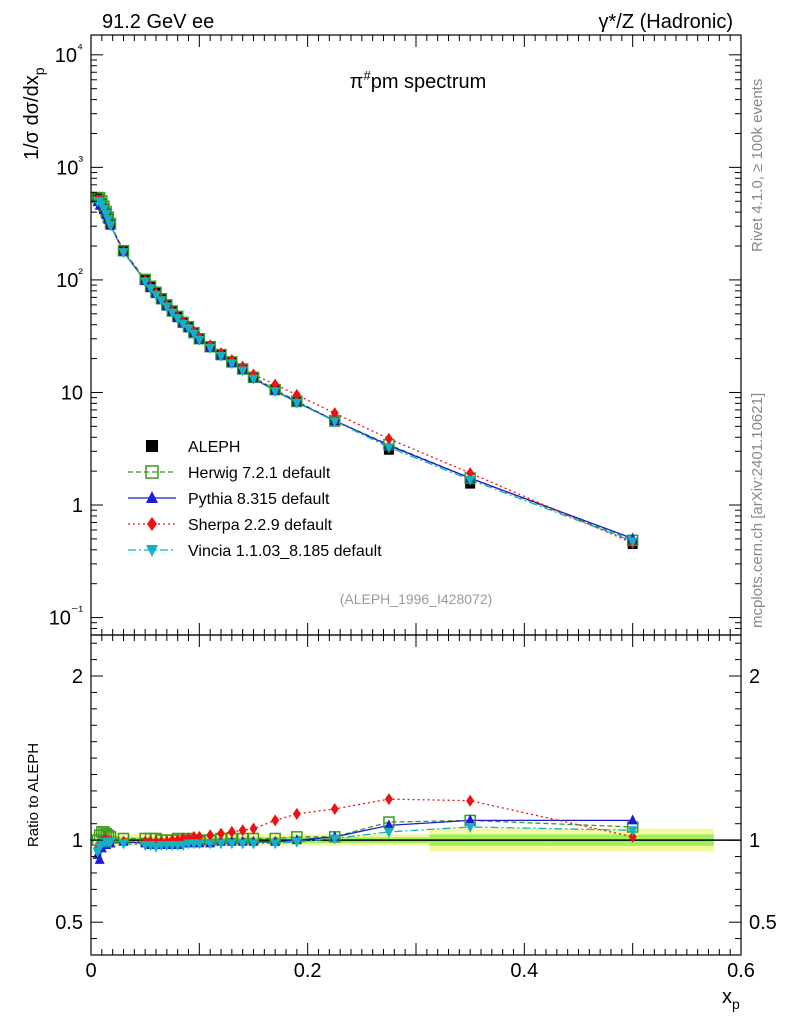 The width and height of the screenshot is (786, 1024). What do you see at coordinates (524, 971) in the screenshot?
I see `x-tick-label: 0.4` at bounding box center [524, 971].